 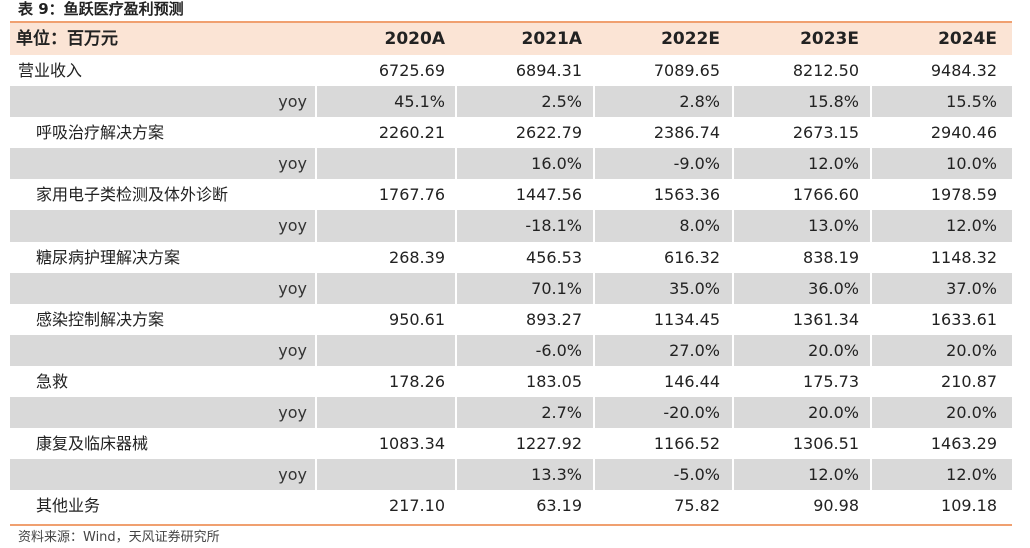 I want to click on cell-2020A: 1767.76, so click(x=411, y=195).